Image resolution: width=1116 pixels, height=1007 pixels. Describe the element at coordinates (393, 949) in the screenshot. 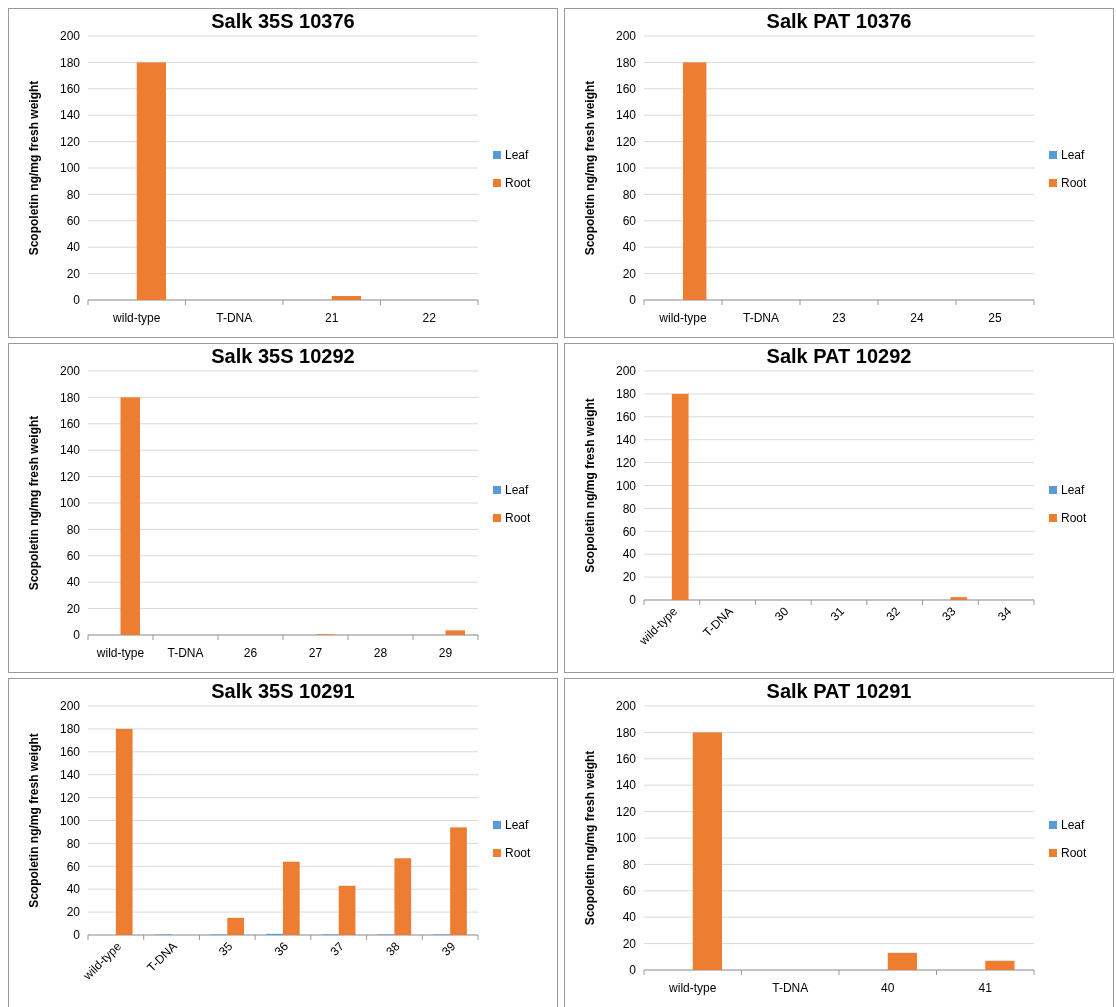

I see `x-tick-label: 38` at that location.